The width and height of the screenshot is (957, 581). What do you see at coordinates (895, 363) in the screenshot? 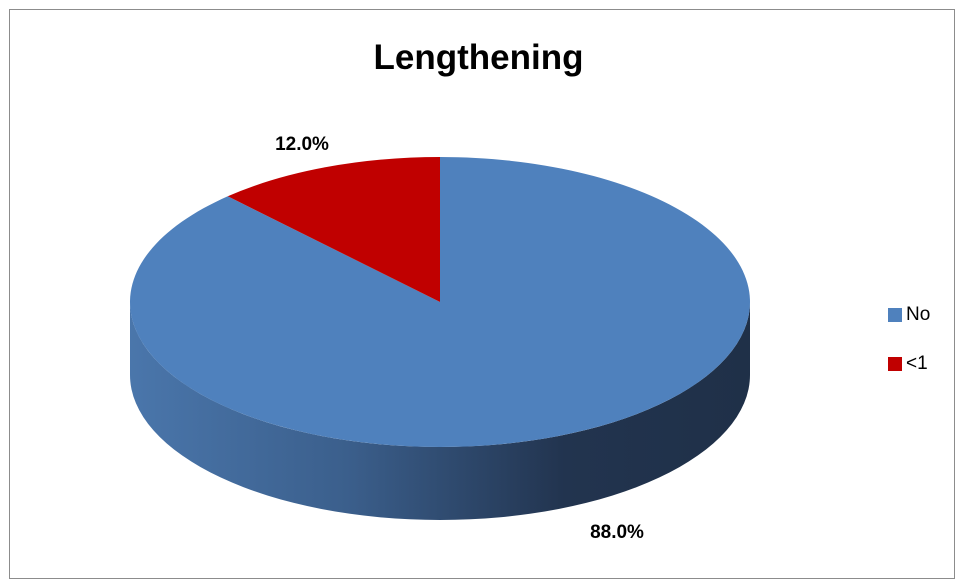
I see `legend-swatch-lt1` at bounding box center [895, 363].